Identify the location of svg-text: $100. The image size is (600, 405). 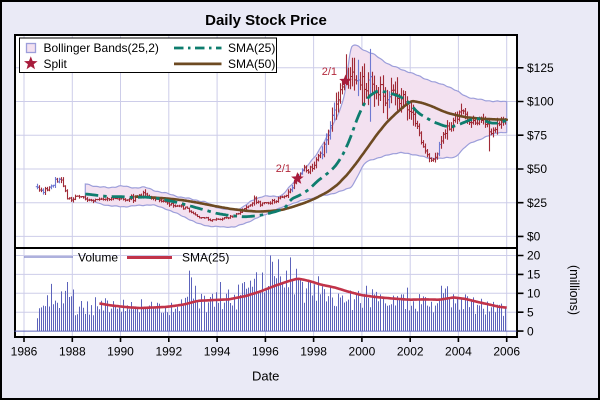
(540, 102).